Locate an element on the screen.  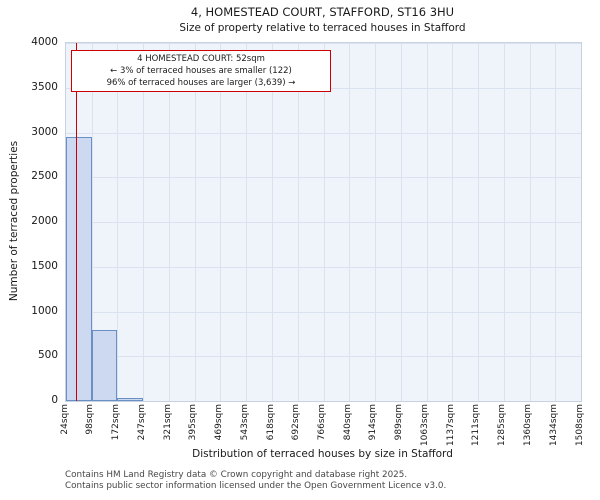
y-tick-label: 2500 is located at coordinates (44, 176).